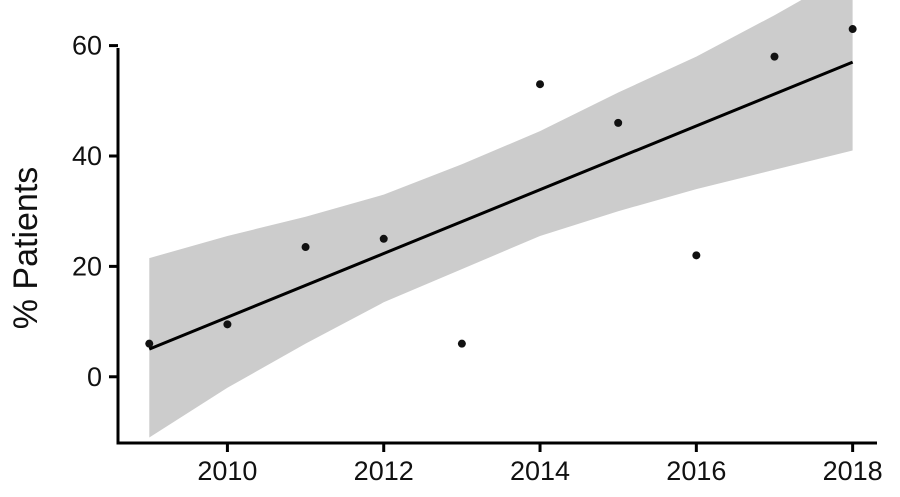  What do you see at coordinates (87, 266) in the screenshot?
I see `y-tick-label: 20` at bounding box center [87, 266].